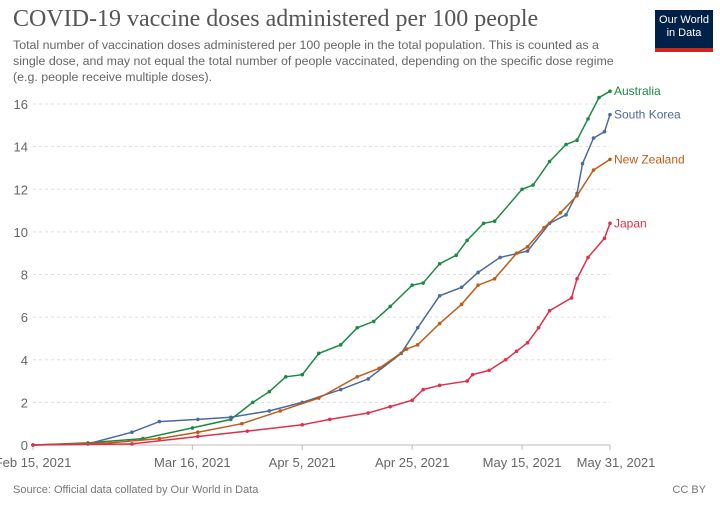 This screenshot has height=508, width=720. I want to click on y-tick-label: 0, so click(24, 445).